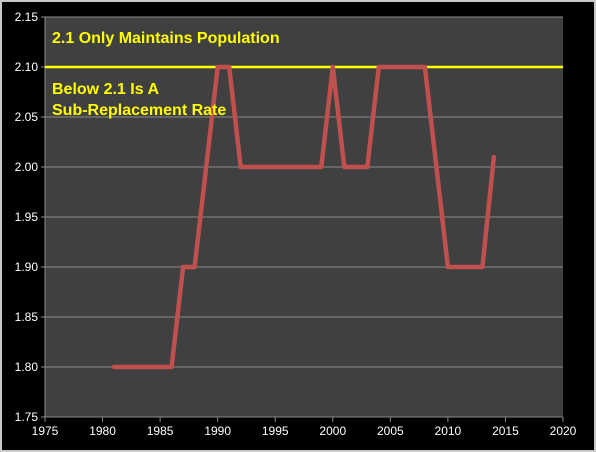 The height and width of the screenshot is (452, 596). What do you see at coordinates (27, 367) in the screenshot?
I see `y-tick-label: 1.80` at bounding box center [27, 367].